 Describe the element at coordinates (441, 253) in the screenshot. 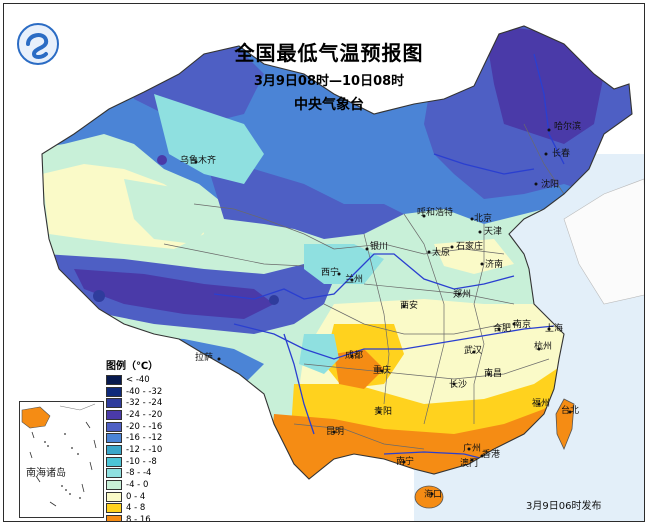

I see `city-label: 太原` at that location.